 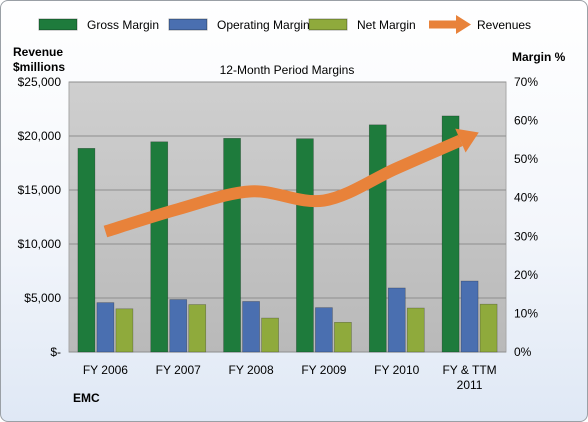 I want to click on right-axis-label: Margin %, so click(x=539, y=57).